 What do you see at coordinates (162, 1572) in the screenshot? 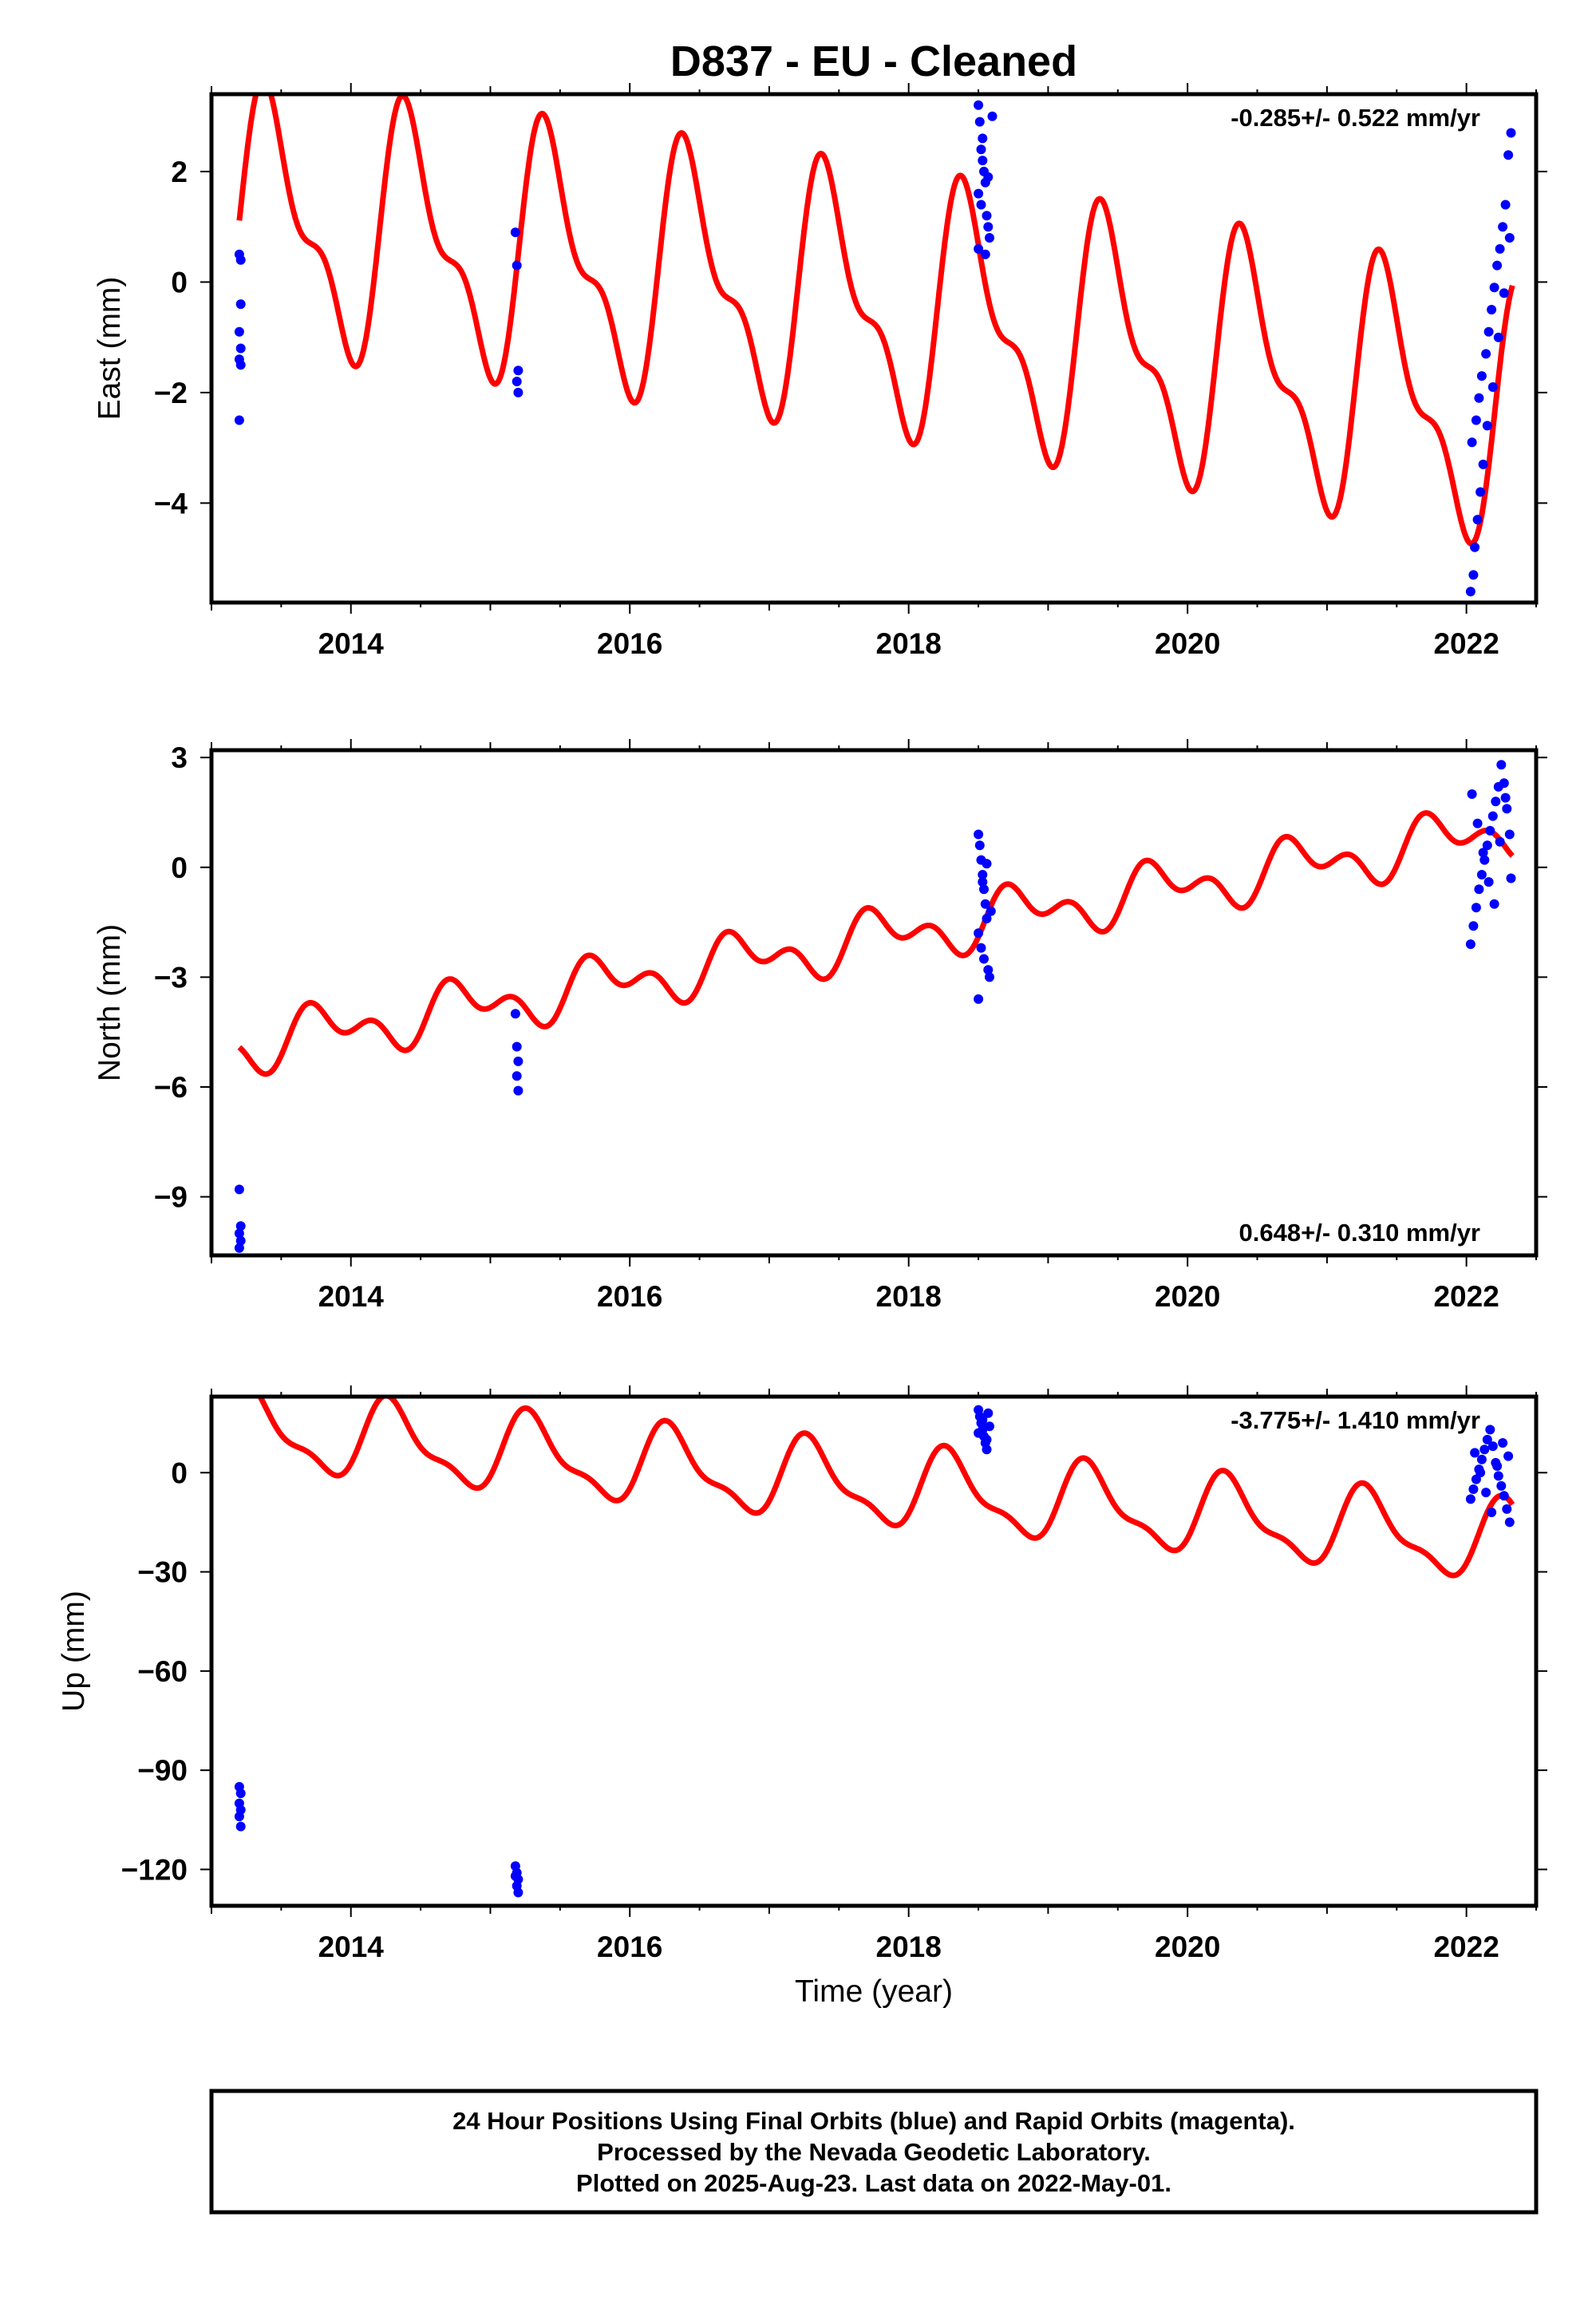
I see `up-ytick-label: −30` at bounding box center [162, 1572].